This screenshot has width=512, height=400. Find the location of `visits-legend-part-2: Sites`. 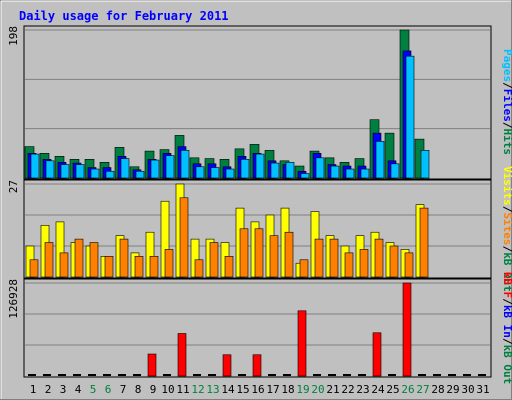

visits-legend-part-2: Sites is located at coordinates (506, 228).